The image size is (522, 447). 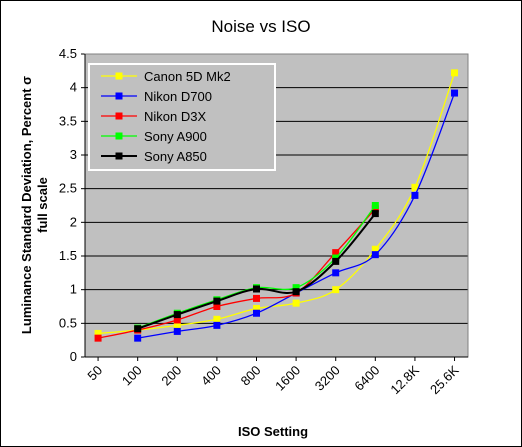 I want to click on y-tick-label: 3.5, so click(x=68, y=120).